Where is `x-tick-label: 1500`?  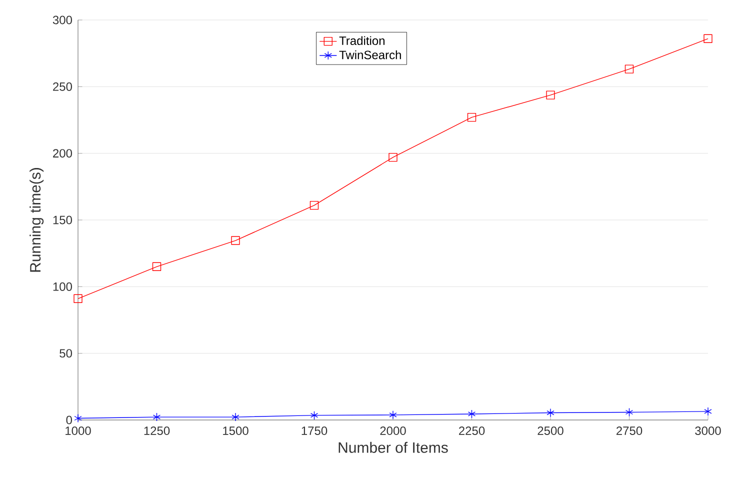 x-tick-label: 1500 is located at coordinates (235, 431).